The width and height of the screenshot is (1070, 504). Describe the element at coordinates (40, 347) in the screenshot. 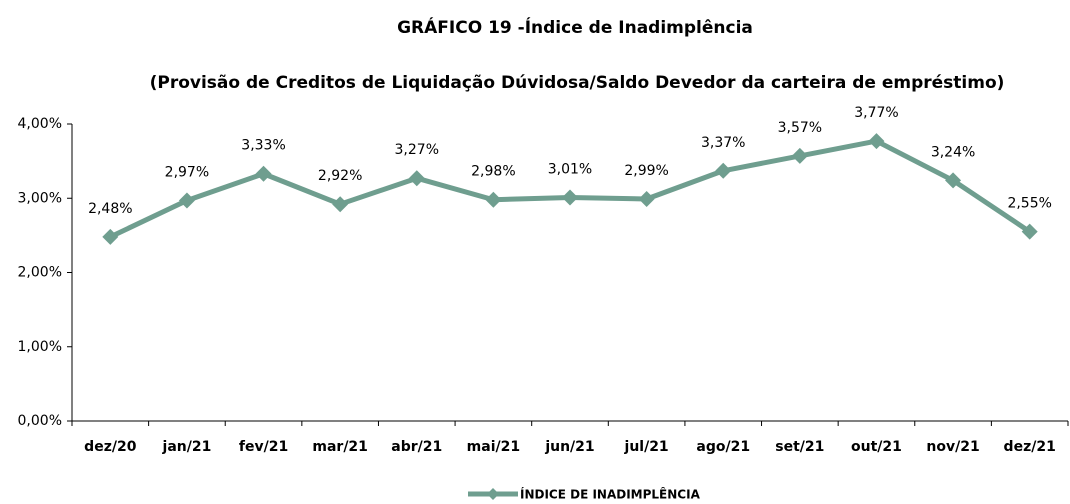

I see `y-tick-label: 1,00%` at that location.